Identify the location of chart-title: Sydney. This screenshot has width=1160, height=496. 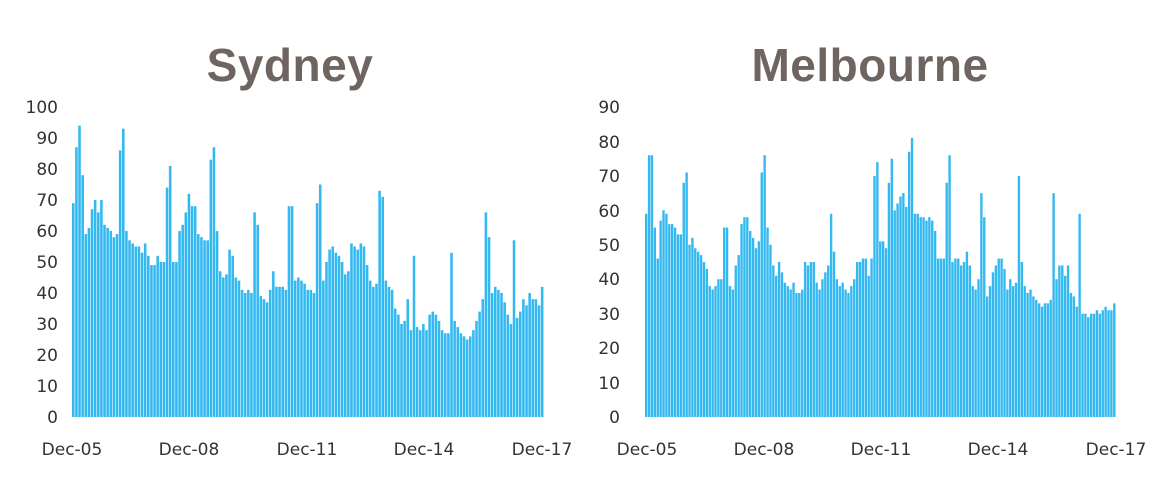
(290, 65).